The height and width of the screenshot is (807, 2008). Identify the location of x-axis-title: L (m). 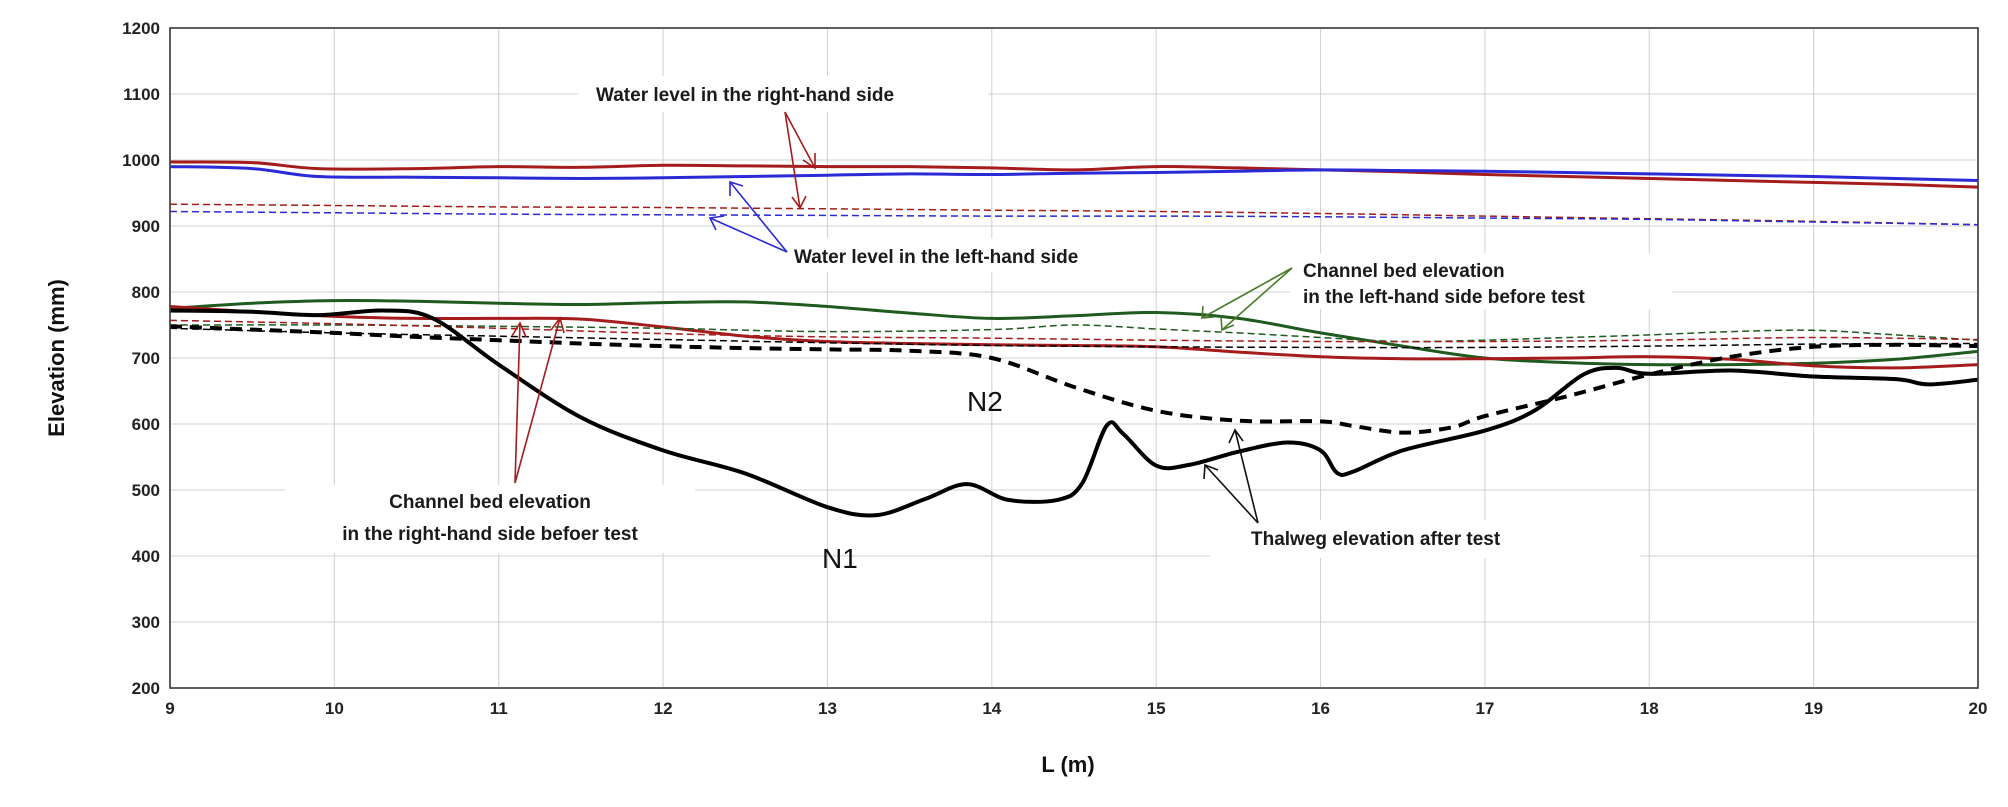
(1067, 764).